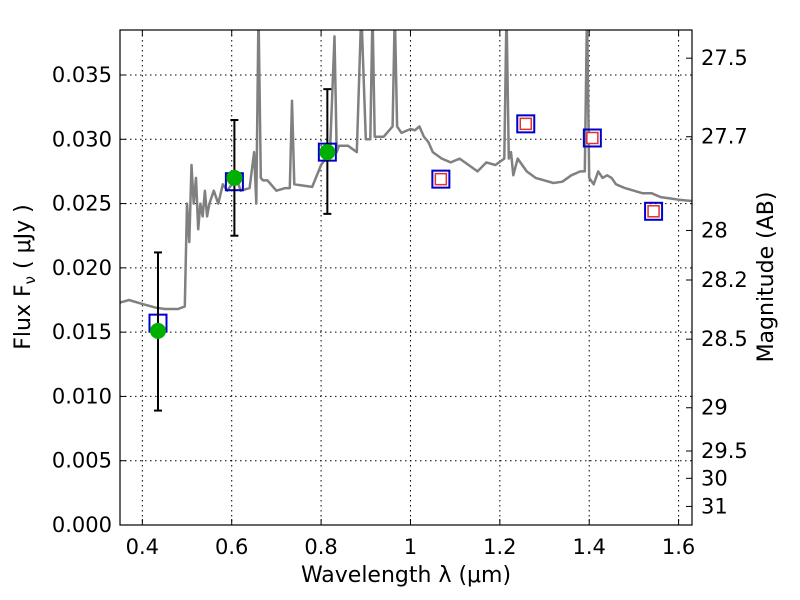 The width and height of the screenshot is (800, 600). Describe the element at coordinates (724, 451) in the screenshot. I see `y2-tick-label: 29.5` at that location.